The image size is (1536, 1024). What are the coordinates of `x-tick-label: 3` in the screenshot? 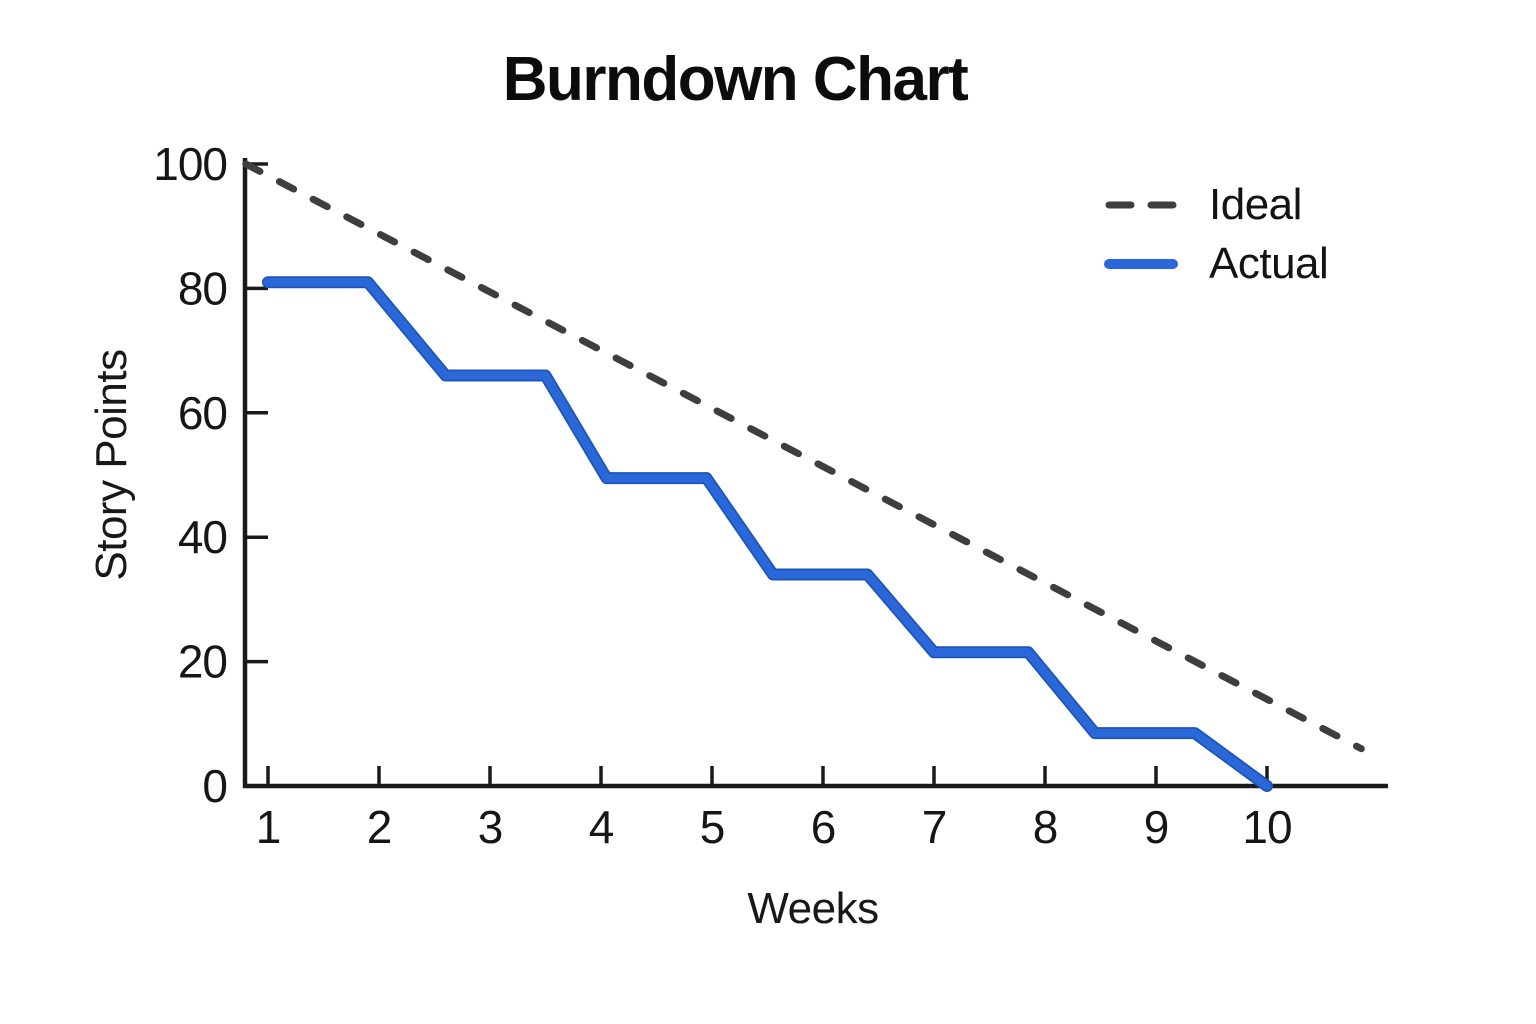 It's located at (490, 827).